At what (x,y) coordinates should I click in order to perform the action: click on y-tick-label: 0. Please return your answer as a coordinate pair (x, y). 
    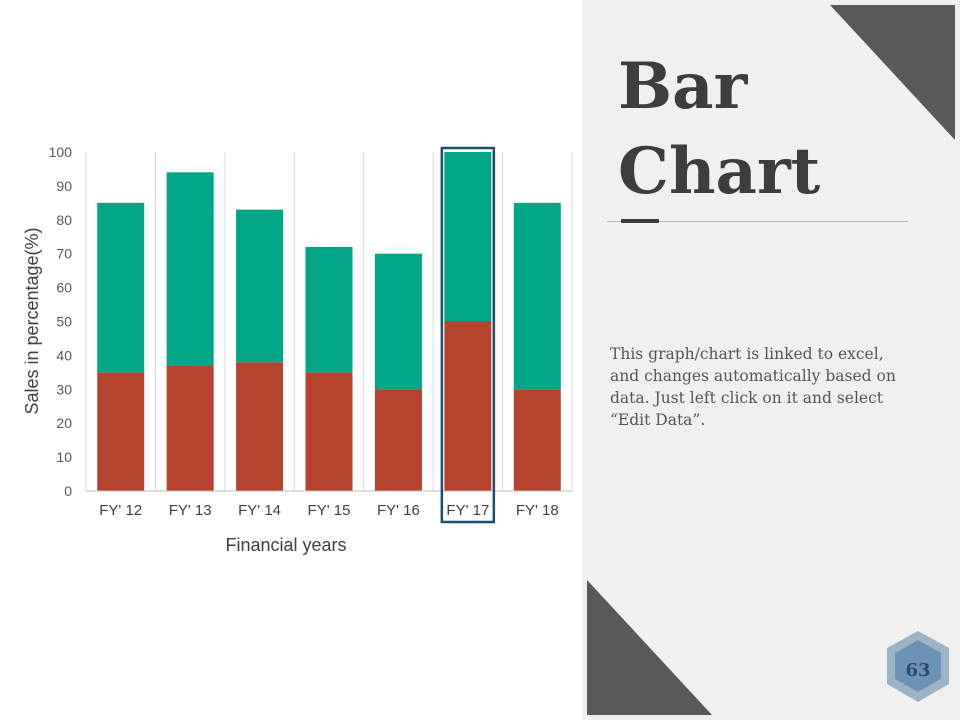
    Looking at the image, I should click on (68, 491).